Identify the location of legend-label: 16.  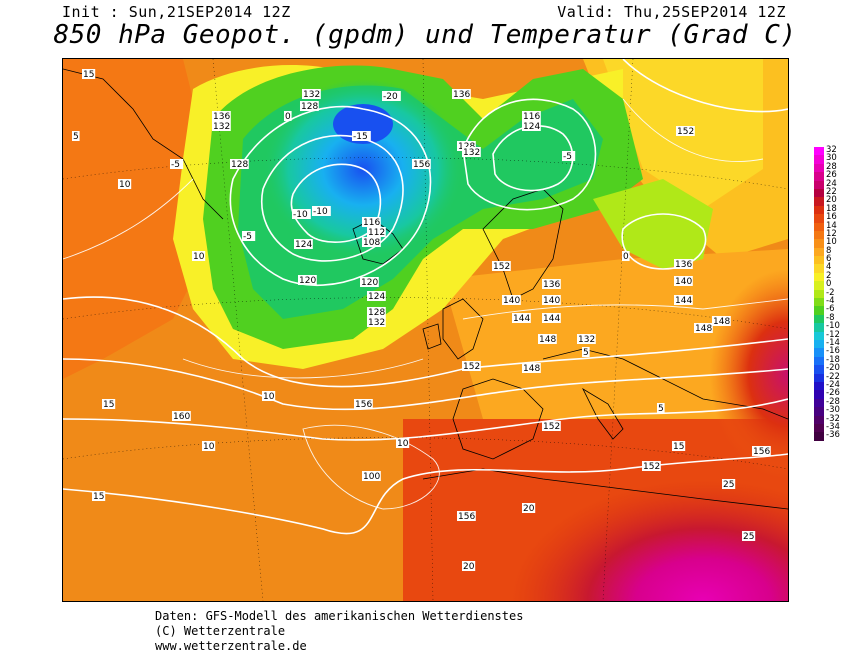
(831, 217).